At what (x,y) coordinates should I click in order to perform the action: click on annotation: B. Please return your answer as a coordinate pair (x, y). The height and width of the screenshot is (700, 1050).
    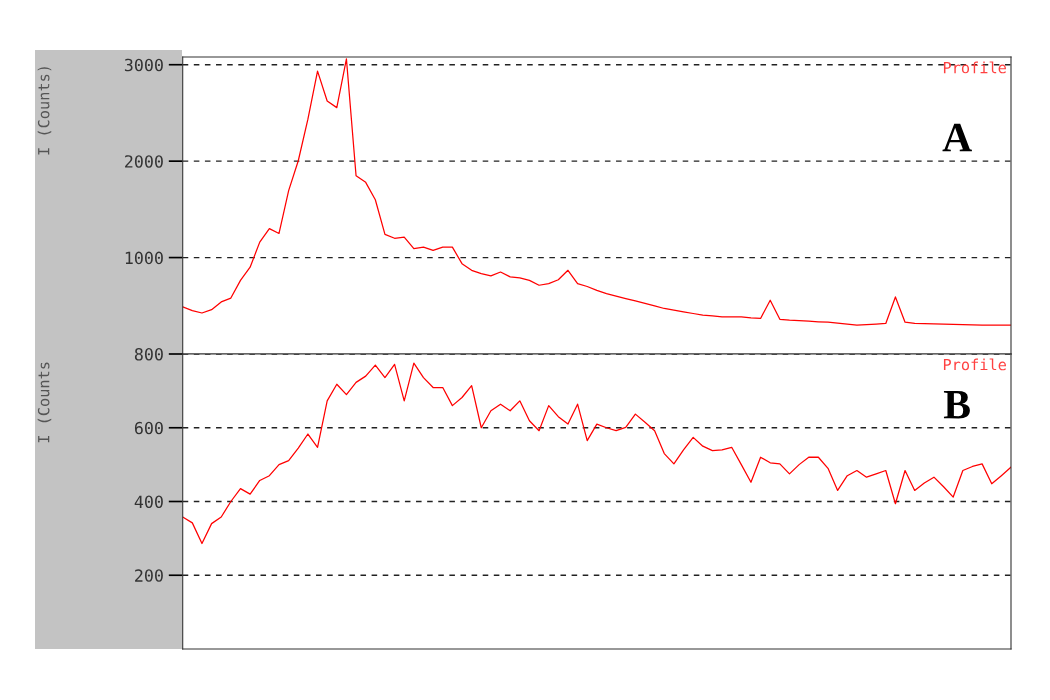
    Looking at the image, I should click on (956, 405).